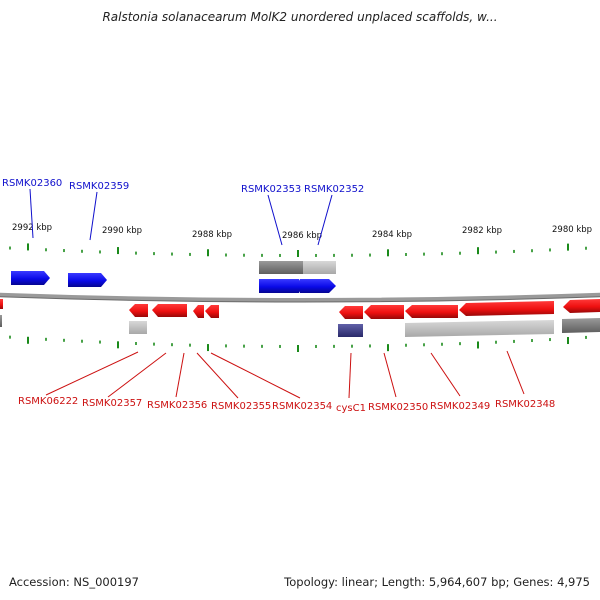 The image size is (600, 600). Describe the element at coordinates (482, 231) in the screenshot. I see `scale-label: 2982 kbp` at that location.